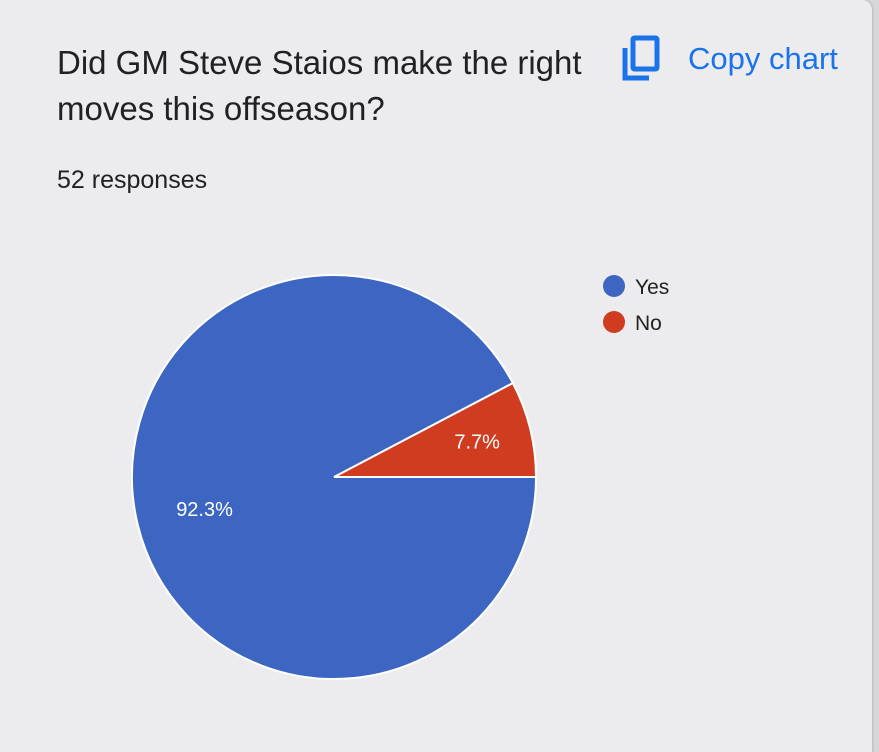  What do you see at coordinates (652, 287) in the screenshot?
I see `legend-label-yes: Yes` at bounding box center [652, 287].